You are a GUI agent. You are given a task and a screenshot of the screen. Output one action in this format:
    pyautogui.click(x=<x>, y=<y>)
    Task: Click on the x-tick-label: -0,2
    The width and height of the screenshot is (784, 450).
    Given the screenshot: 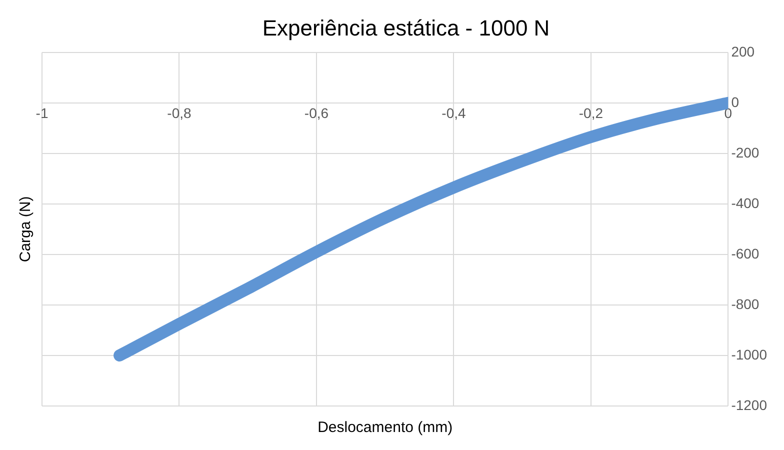 What is the action you would take?
    pyautogui.click(x=591, y=113)
    